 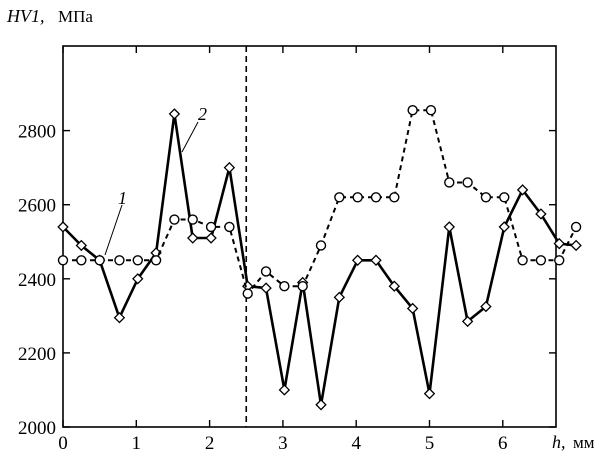 I want to click on y-tick-label: 2600, so click(x=37, y=206).